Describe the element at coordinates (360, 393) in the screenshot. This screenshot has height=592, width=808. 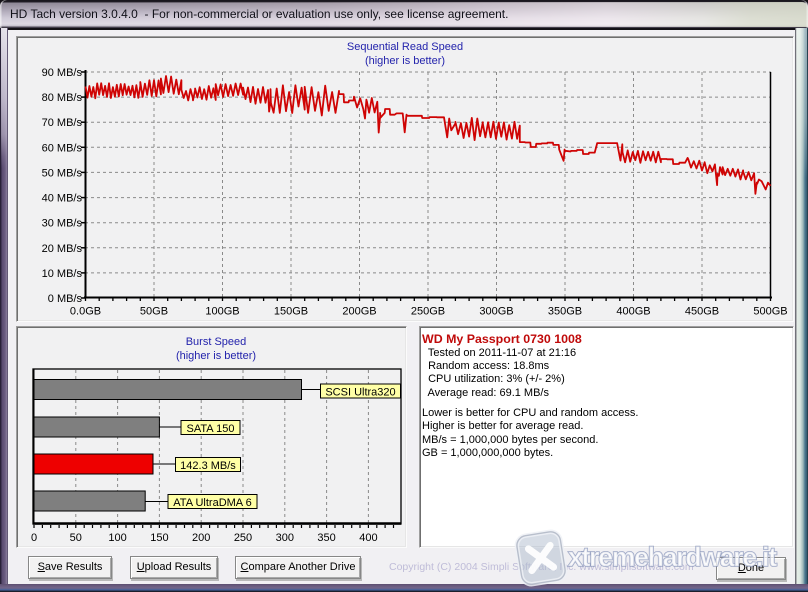
I see `svg-text: SCSI Ultra320` at that location.